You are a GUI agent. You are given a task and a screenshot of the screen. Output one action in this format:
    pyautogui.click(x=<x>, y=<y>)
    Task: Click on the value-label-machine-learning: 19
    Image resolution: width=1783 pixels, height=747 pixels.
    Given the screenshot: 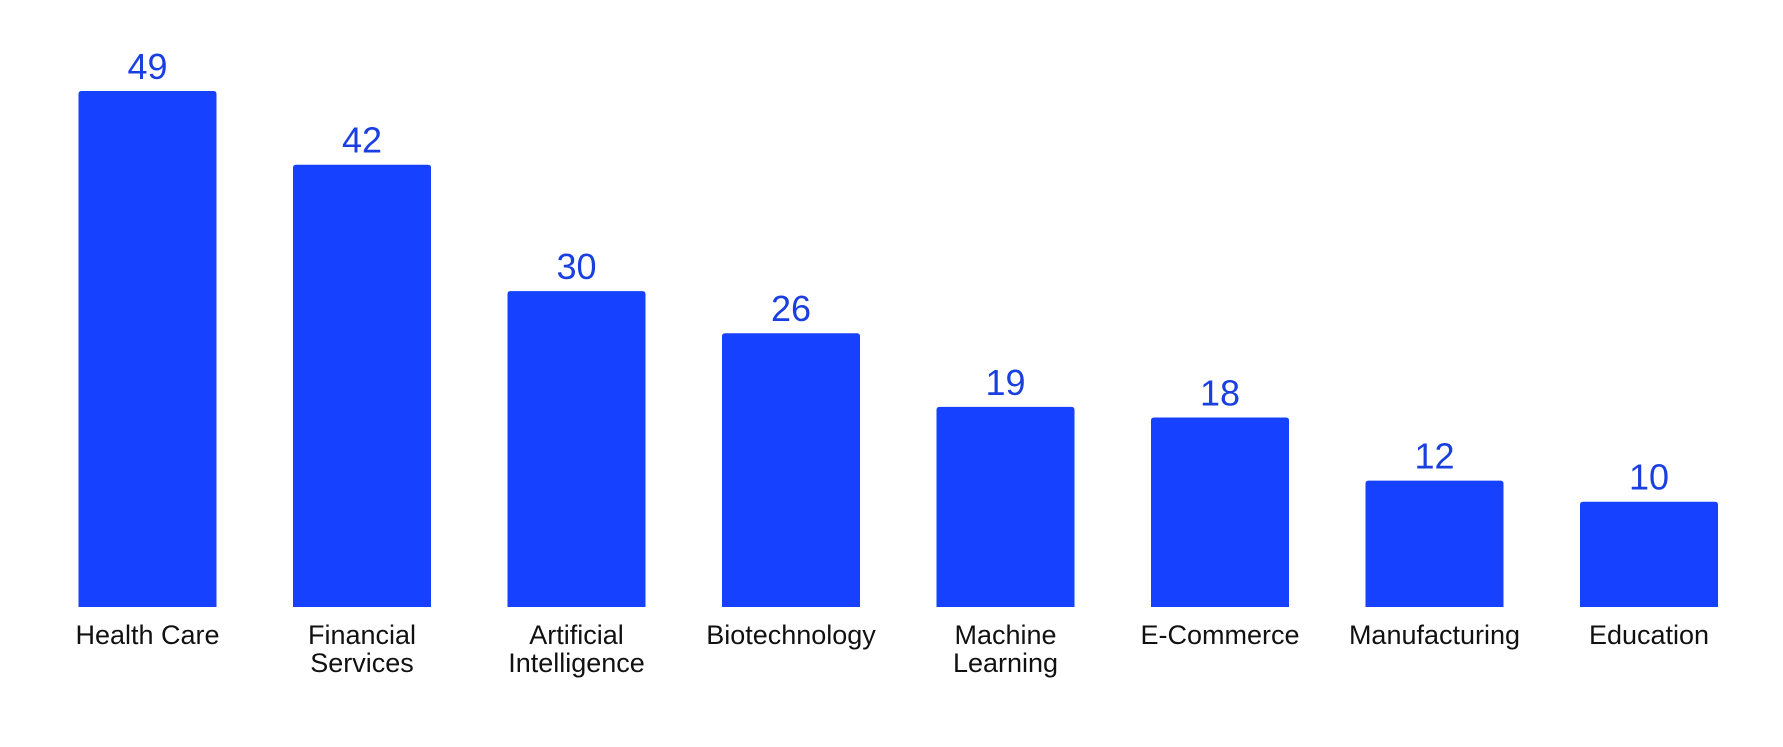 What is the action you would take?
    pyautogui.click(x=1005, y=382)
    